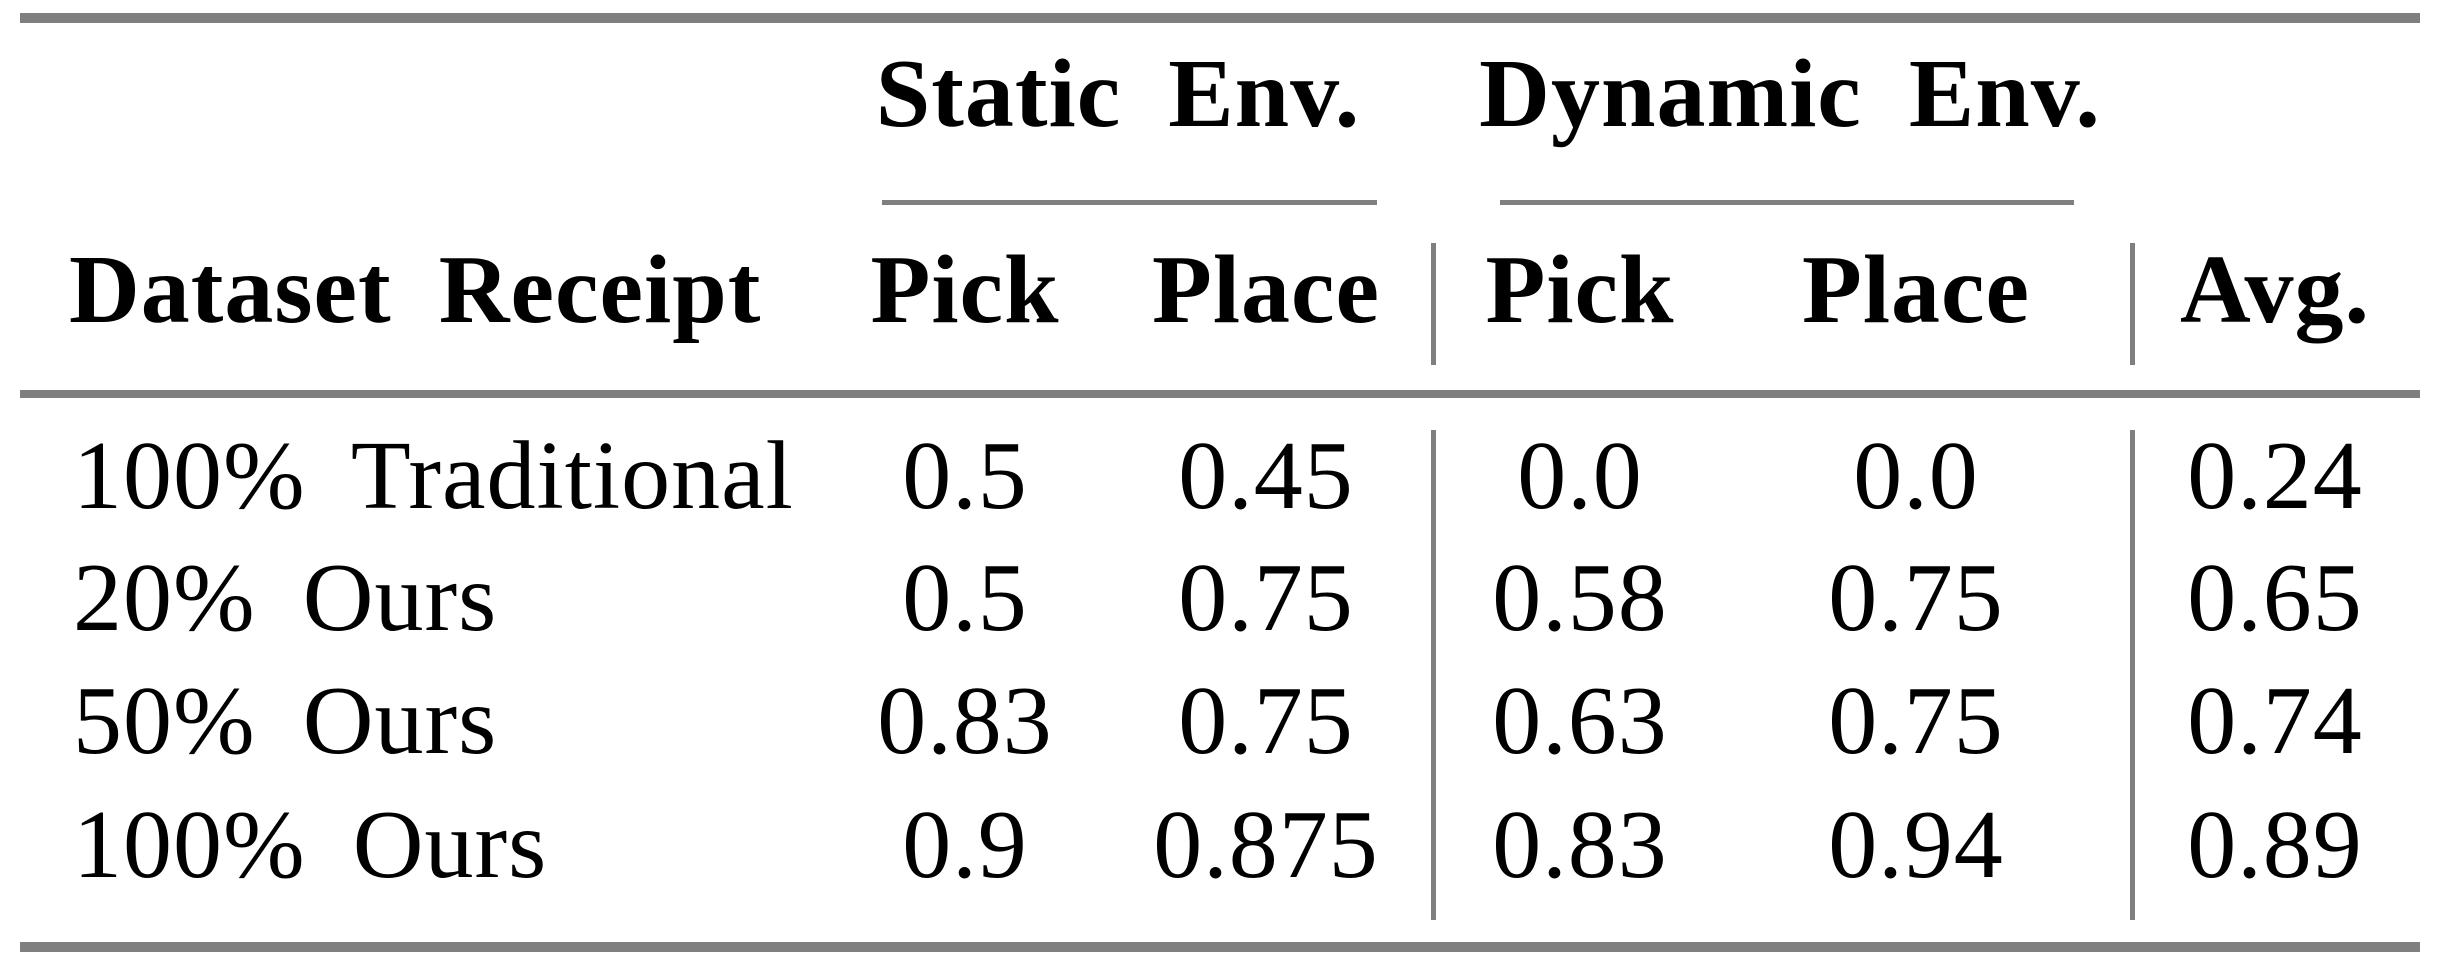 The height and width of the screenshot is (966, 2440). What do you see at coordinates (1580, 721) in the screenshot?
I see `table-cell: 0.63` at bounding box center [1580, 721].